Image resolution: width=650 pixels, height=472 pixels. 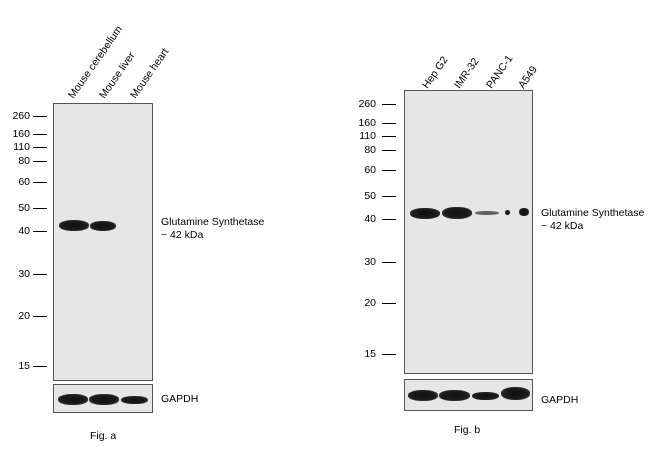 What do you see at coordinates (370, 170) in the screenshot?
I see `marker-b-60: 60` at bounding box center [370, 170].